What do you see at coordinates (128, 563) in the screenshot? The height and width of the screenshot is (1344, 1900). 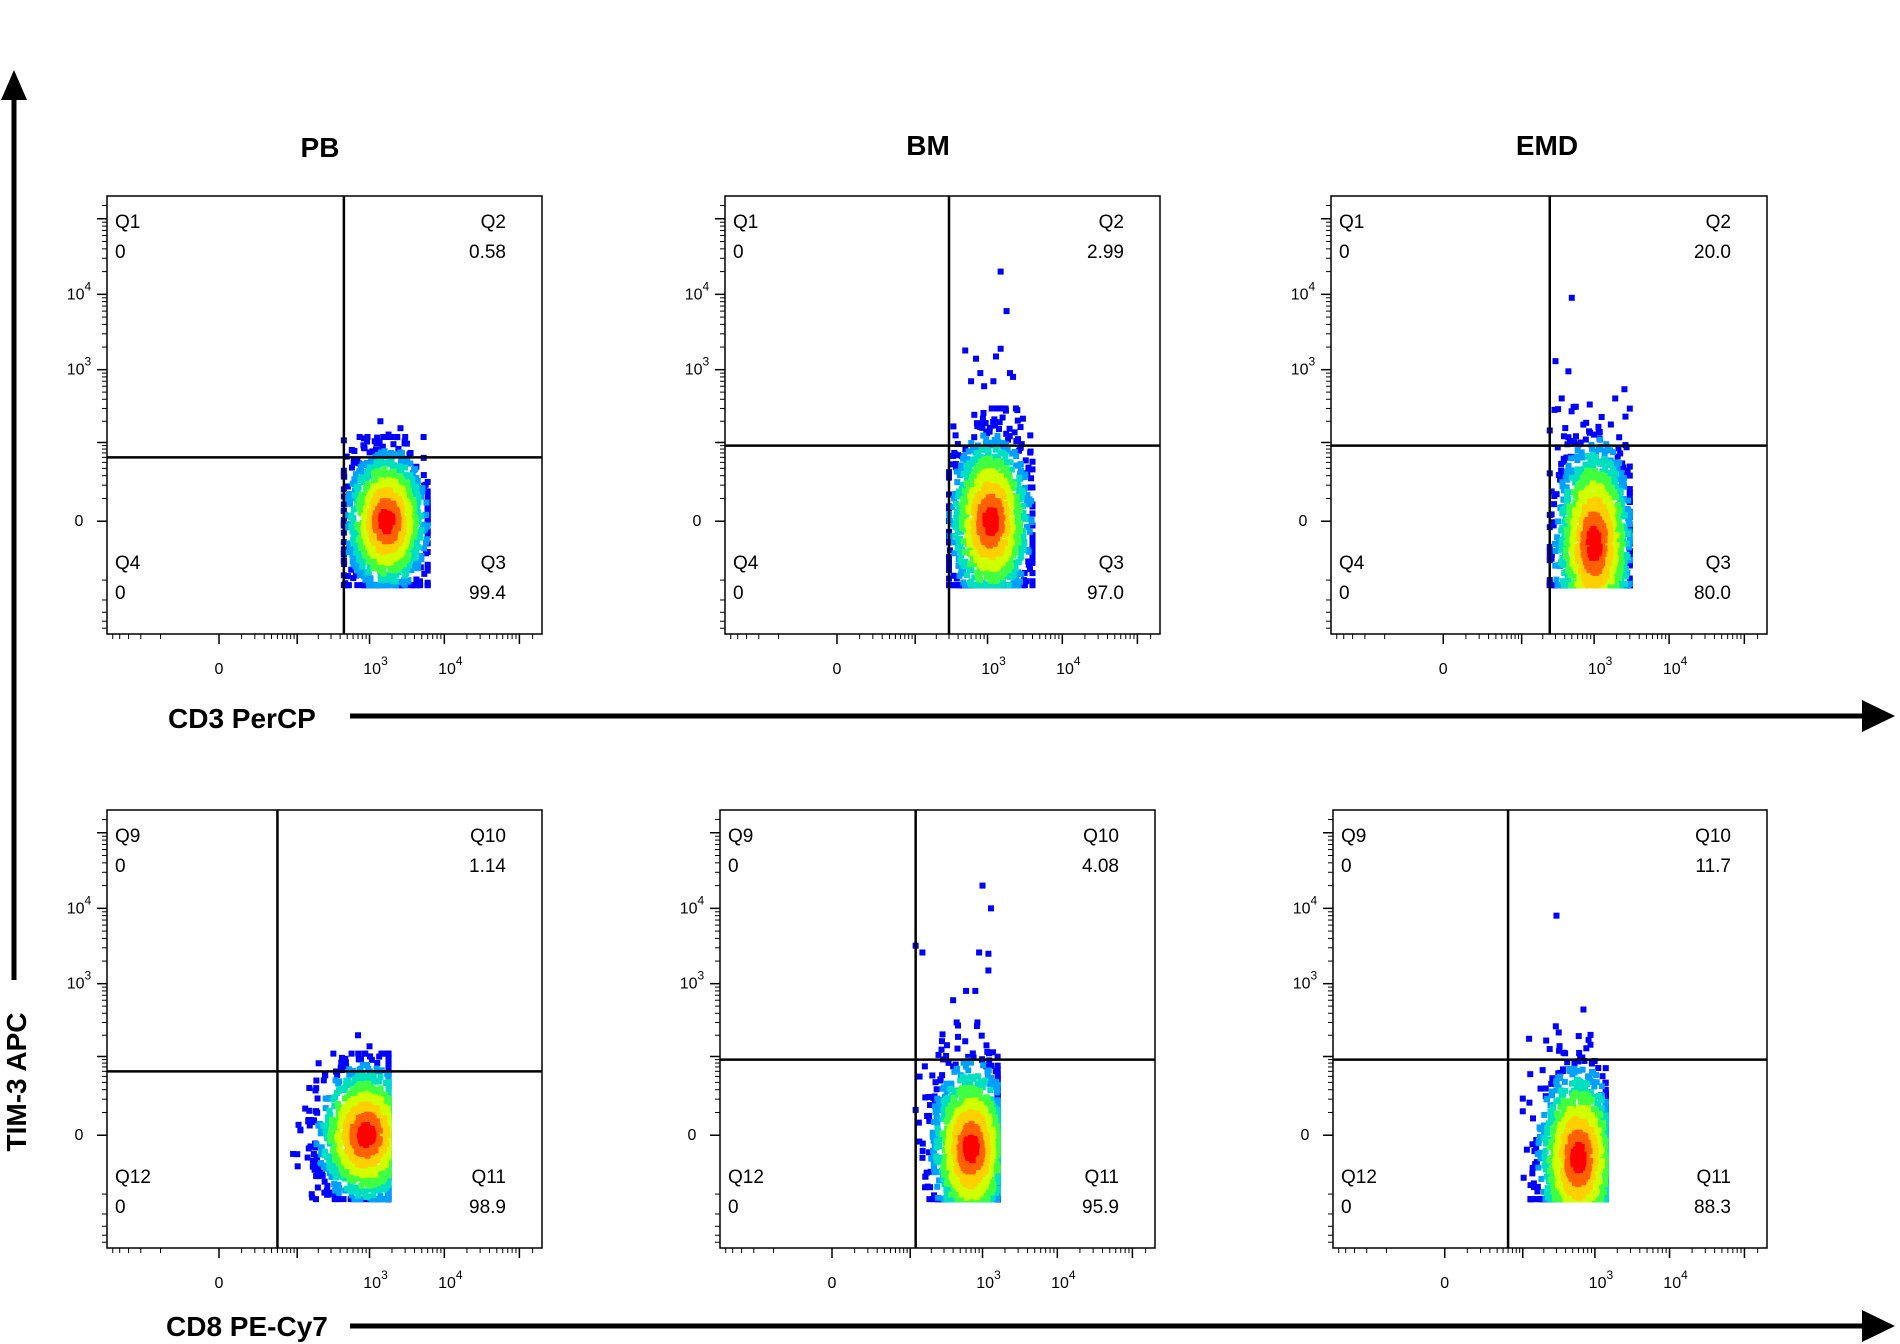 I see `quadrant-name-bottom-left: Q4` at bounding box center [128, 563].